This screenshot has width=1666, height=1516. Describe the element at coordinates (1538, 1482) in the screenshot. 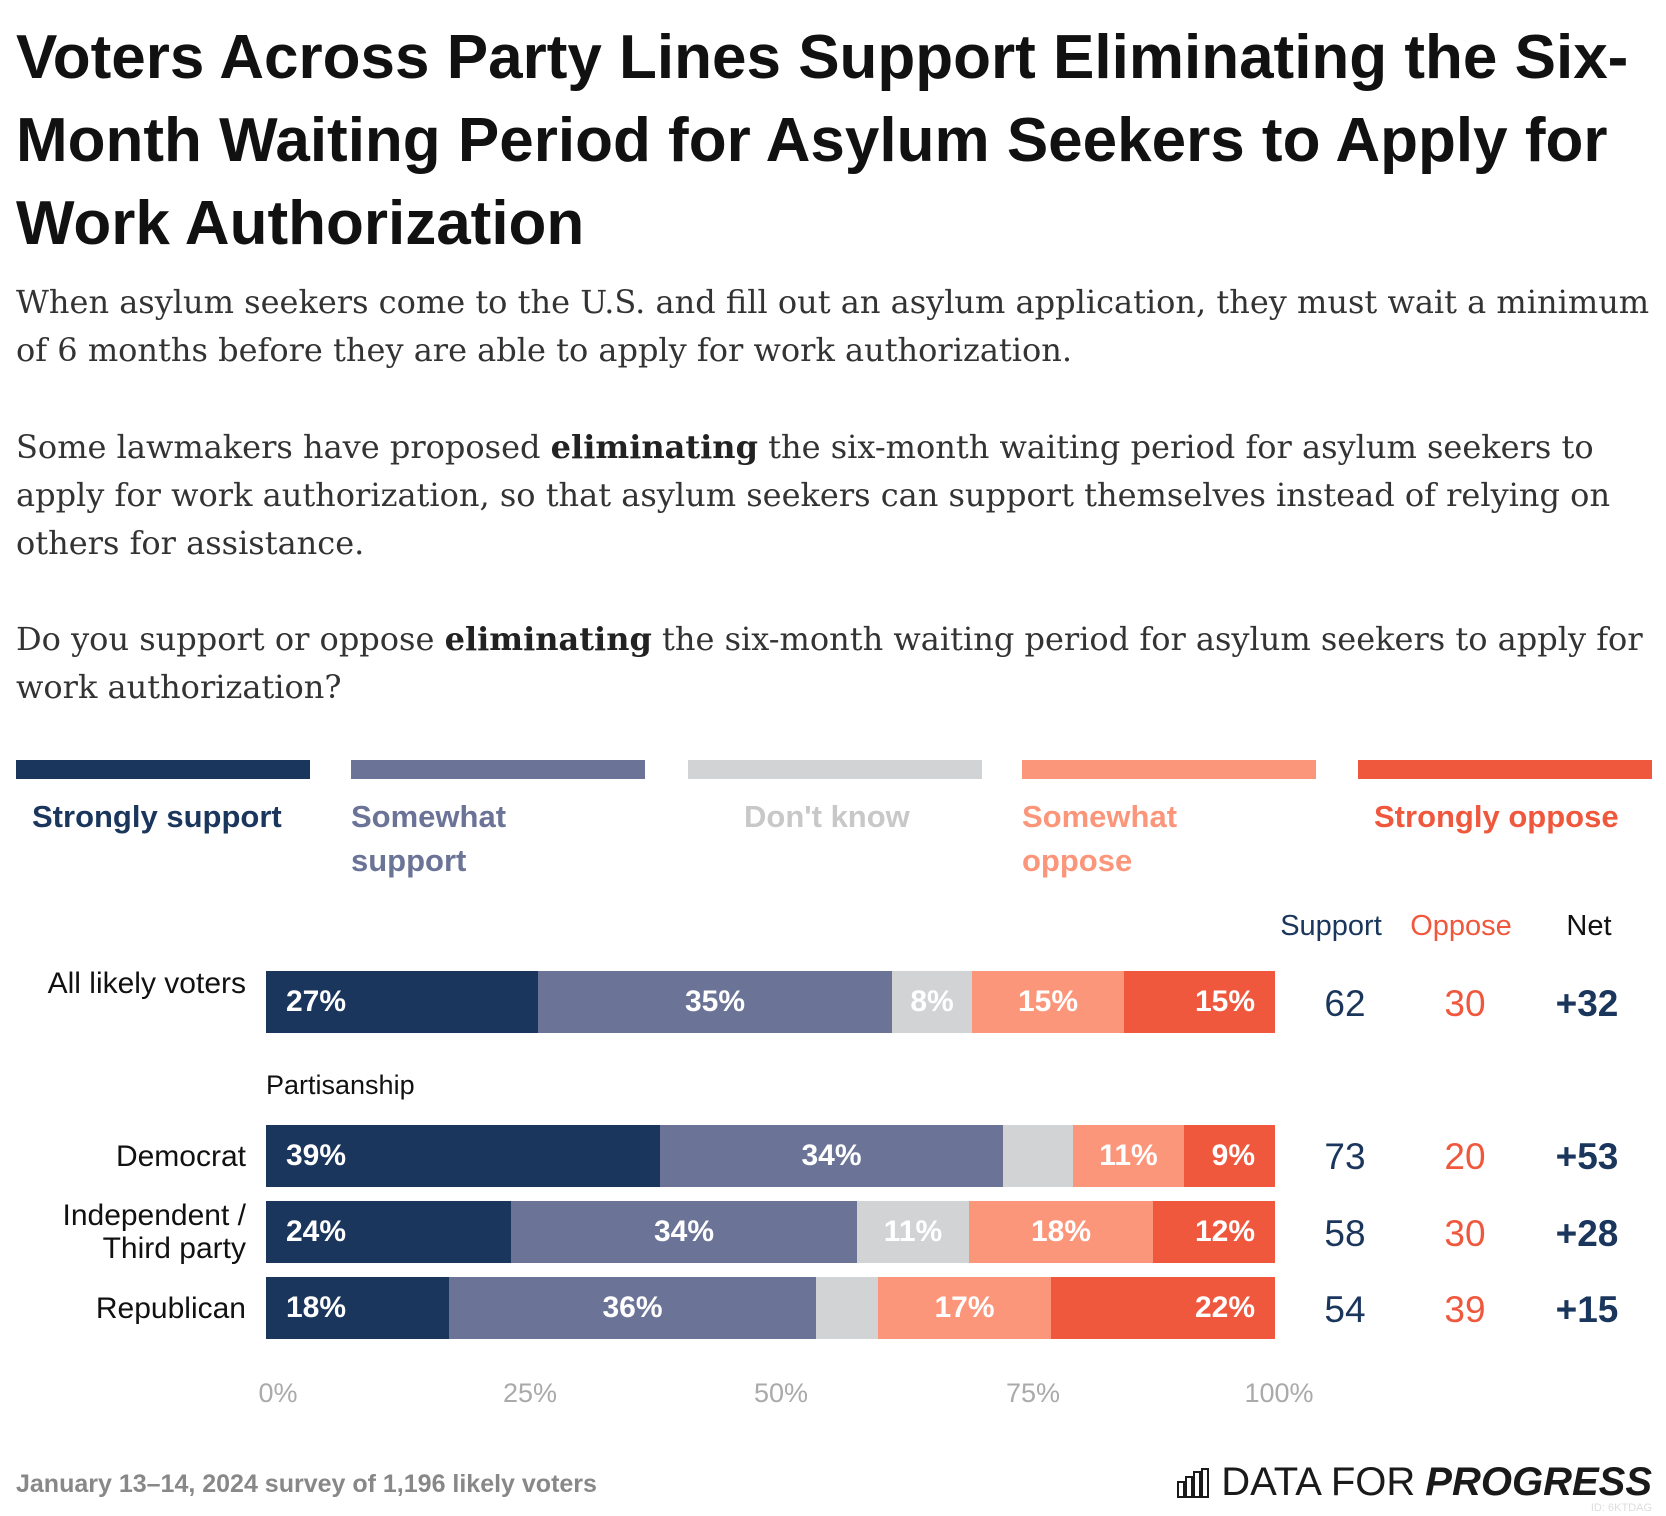

I see `brand-text-bold: PROGRESS` at that location.